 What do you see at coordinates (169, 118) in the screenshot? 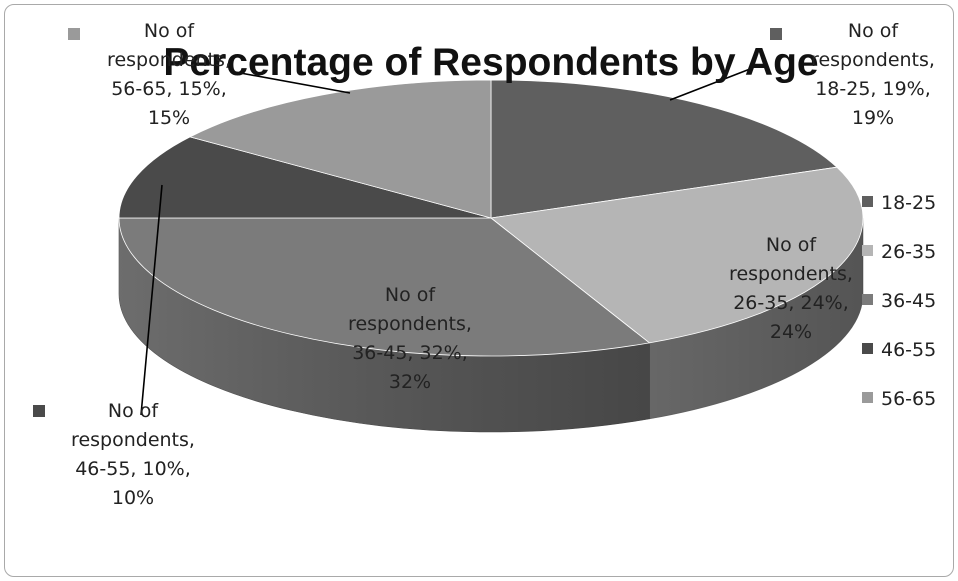
I see `data-label-line: 15%` at bounding box center [169, 118].